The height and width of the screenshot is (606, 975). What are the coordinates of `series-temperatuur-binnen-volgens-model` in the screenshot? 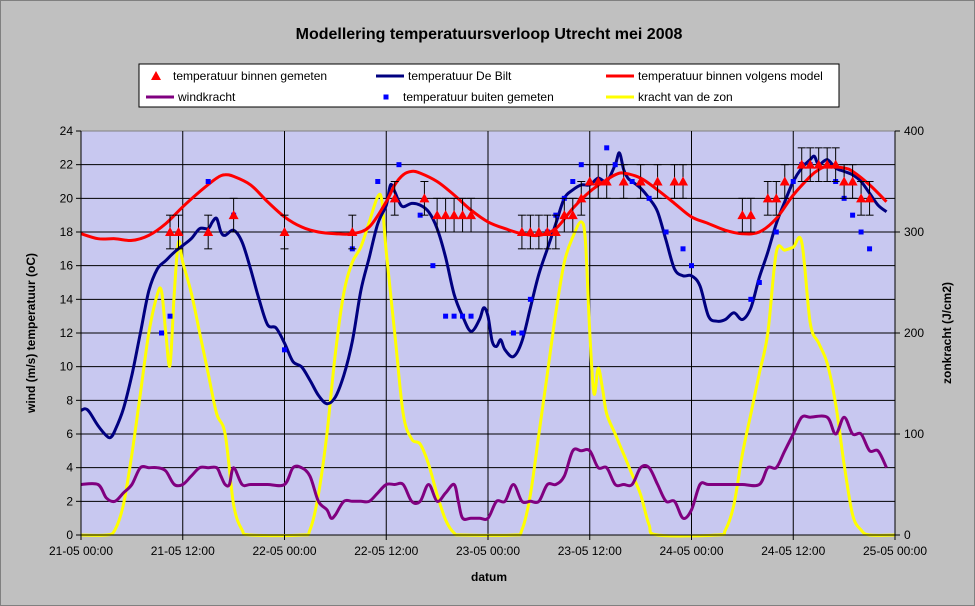 It's located at (484, 203).